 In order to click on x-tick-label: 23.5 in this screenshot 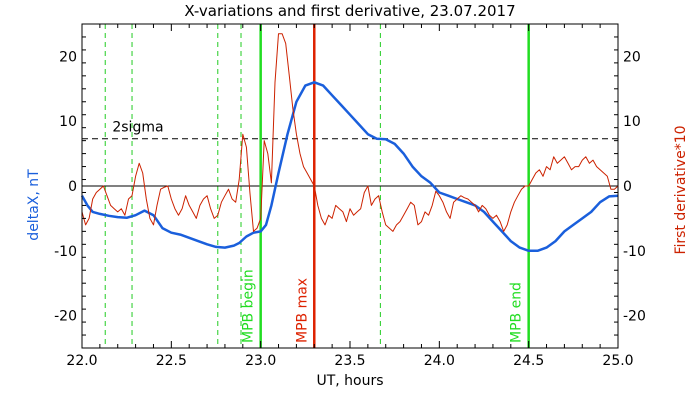, I will do `click(349, 361)`.